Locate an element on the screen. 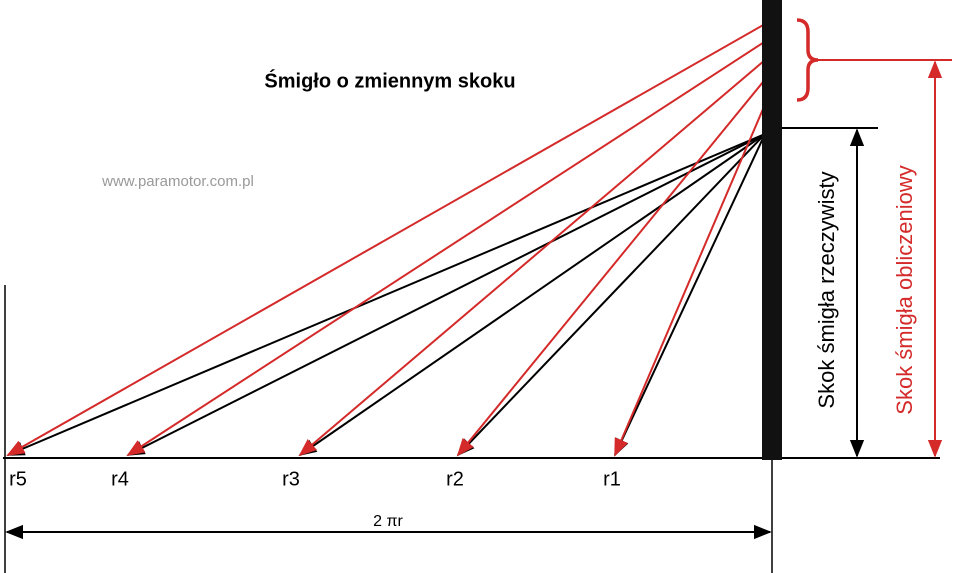  radius-label: r2 is located at coordinates (455, 479).